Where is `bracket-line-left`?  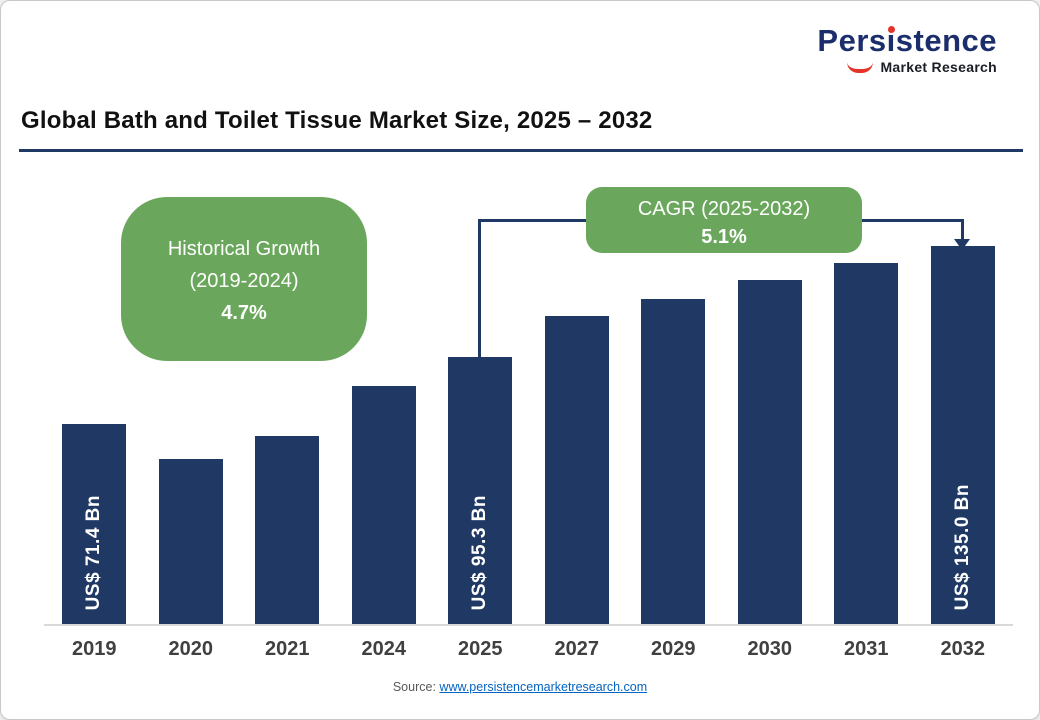 bracket-line-left is located at coordinates (479, 289).